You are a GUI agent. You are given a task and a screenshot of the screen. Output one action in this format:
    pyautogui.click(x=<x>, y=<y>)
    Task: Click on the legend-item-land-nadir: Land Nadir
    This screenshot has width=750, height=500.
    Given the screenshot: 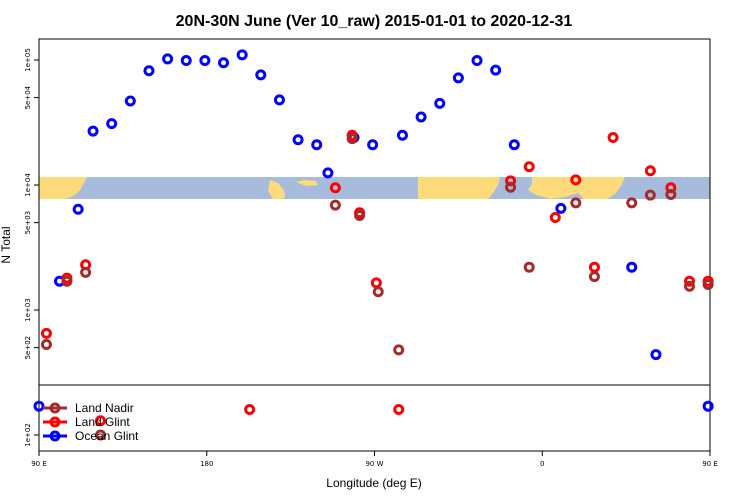 What is the action you would take?
    pyautogui.click(x=88, y=408)
    